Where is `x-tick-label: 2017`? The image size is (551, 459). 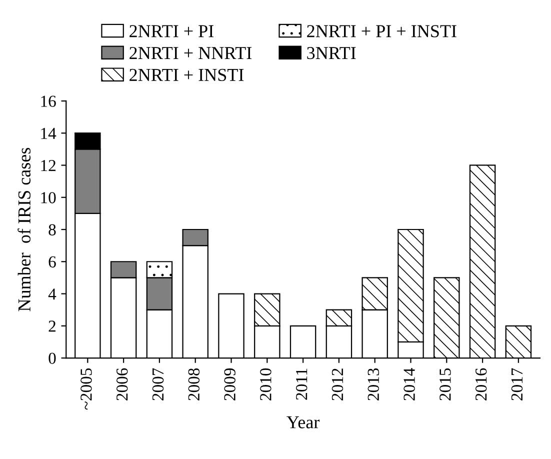 x-tick-label: 2017 is located at coordinates (517, 384).